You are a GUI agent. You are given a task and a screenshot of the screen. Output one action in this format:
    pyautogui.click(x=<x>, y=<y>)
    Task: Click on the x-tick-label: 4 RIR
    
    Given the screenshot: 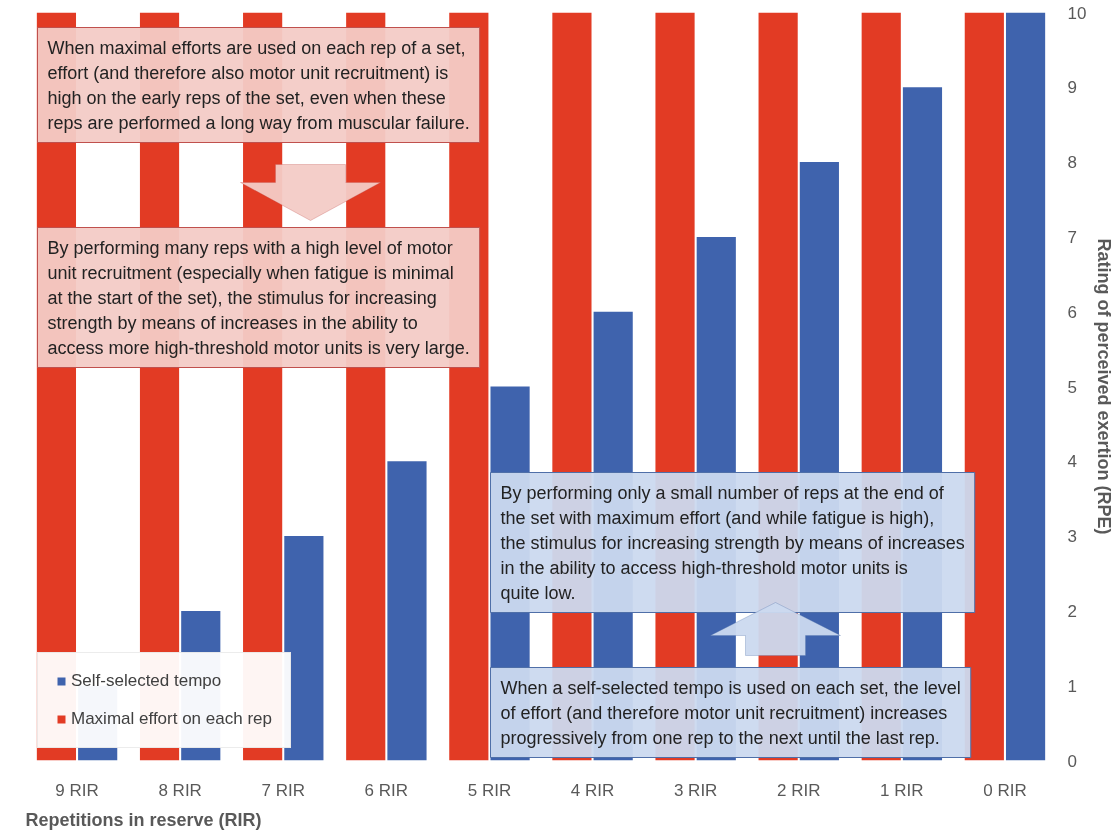 What is the action you would take?
    pyautogui.click(x=592, y=790)
    